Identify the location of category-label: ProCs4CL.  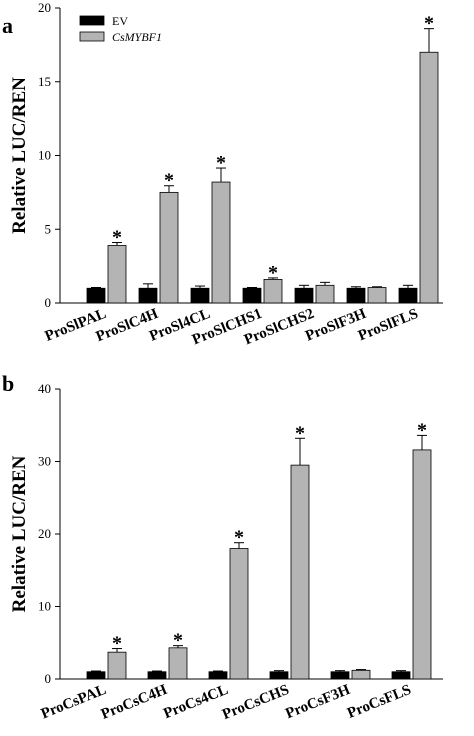
(195, 702).